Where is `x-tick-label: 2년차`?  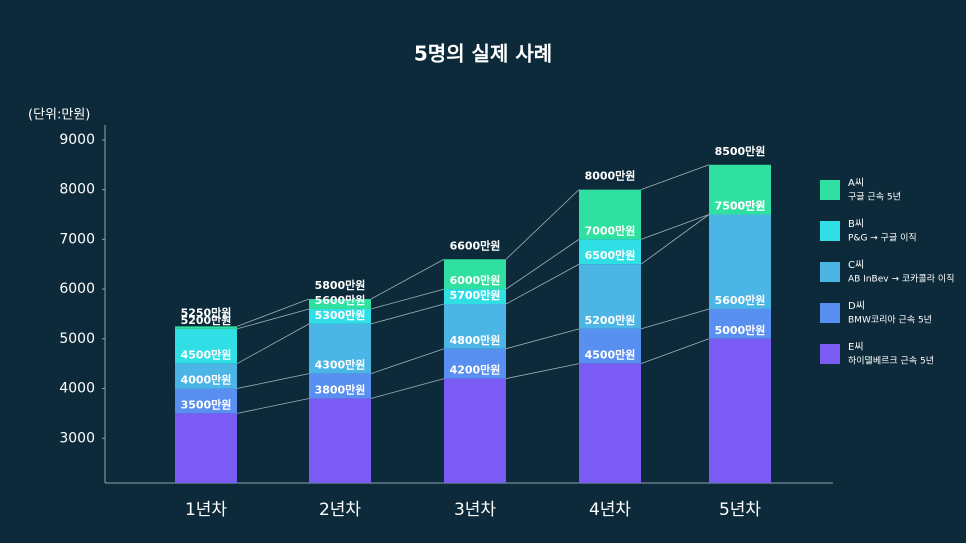 x-tick-label: 2년차 is located at coordinates (340, 510).